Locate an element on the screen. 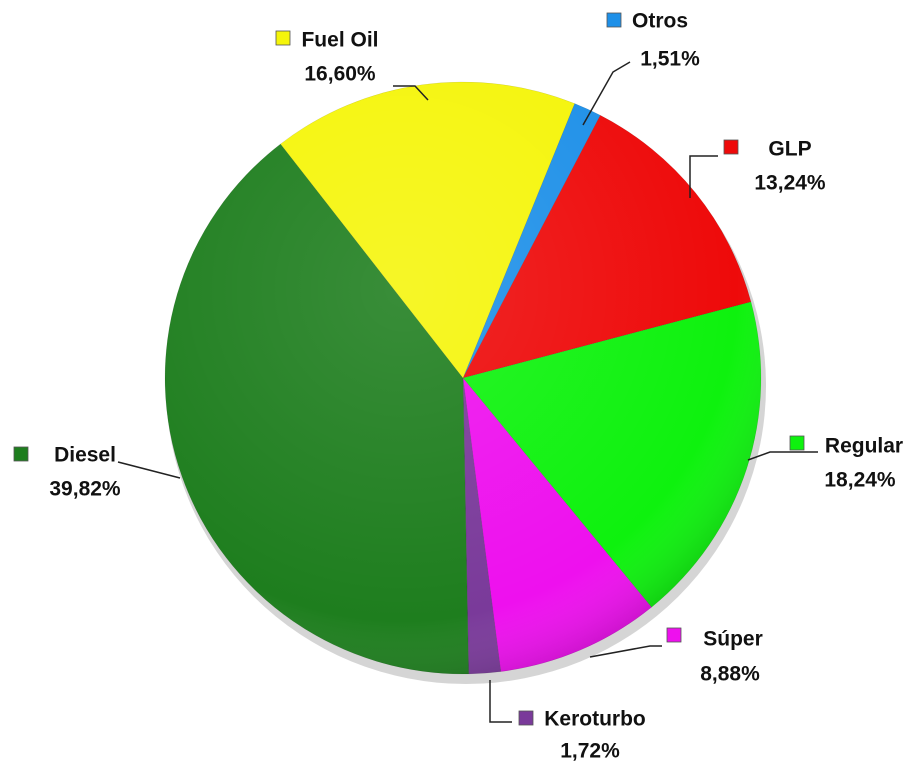 The height and width of the screenshot is (767, 914). category-label: Otros is located at coordinates (660, 21).